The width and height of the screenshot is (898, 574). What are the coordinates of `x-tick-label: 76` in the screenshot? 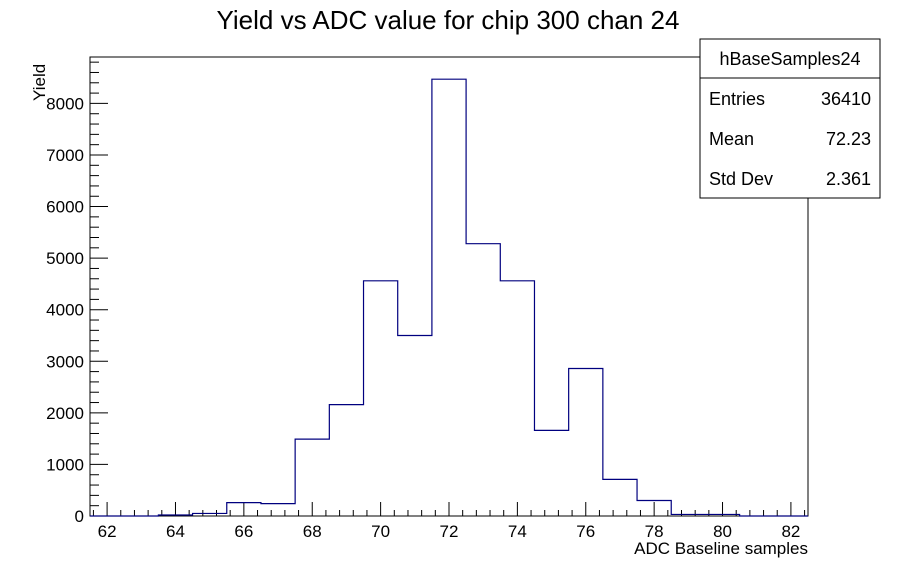 It's located at (585, 531).